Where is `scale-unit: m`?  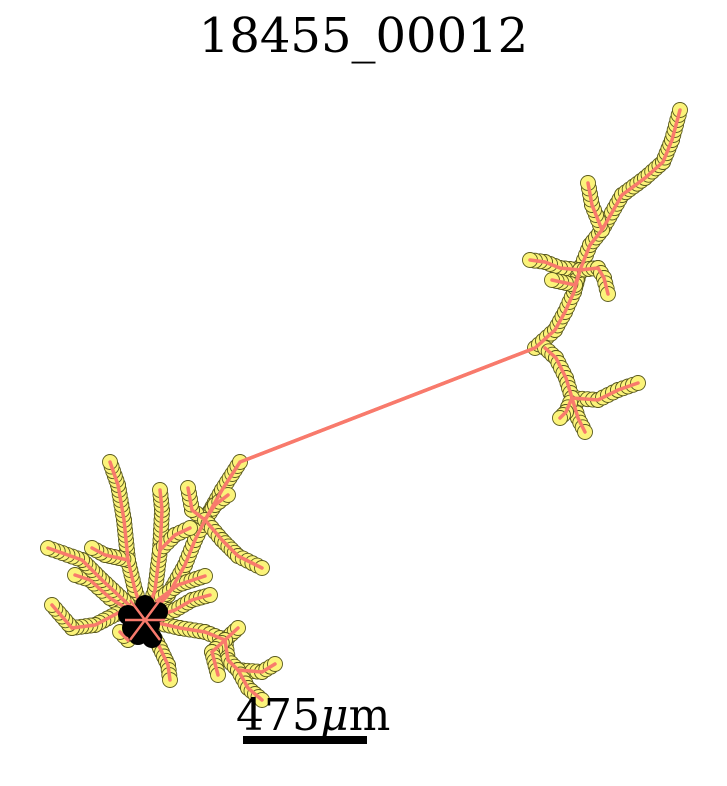 scale-unit: m is located at coordinates (369, 715).